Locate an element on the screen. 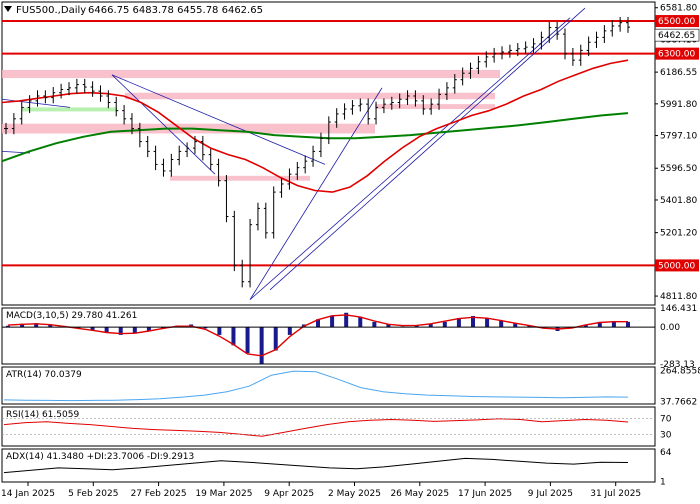 The image size is (700, 504). x-tick-label: 26 May 2025 is located at coordinates (419, 494).